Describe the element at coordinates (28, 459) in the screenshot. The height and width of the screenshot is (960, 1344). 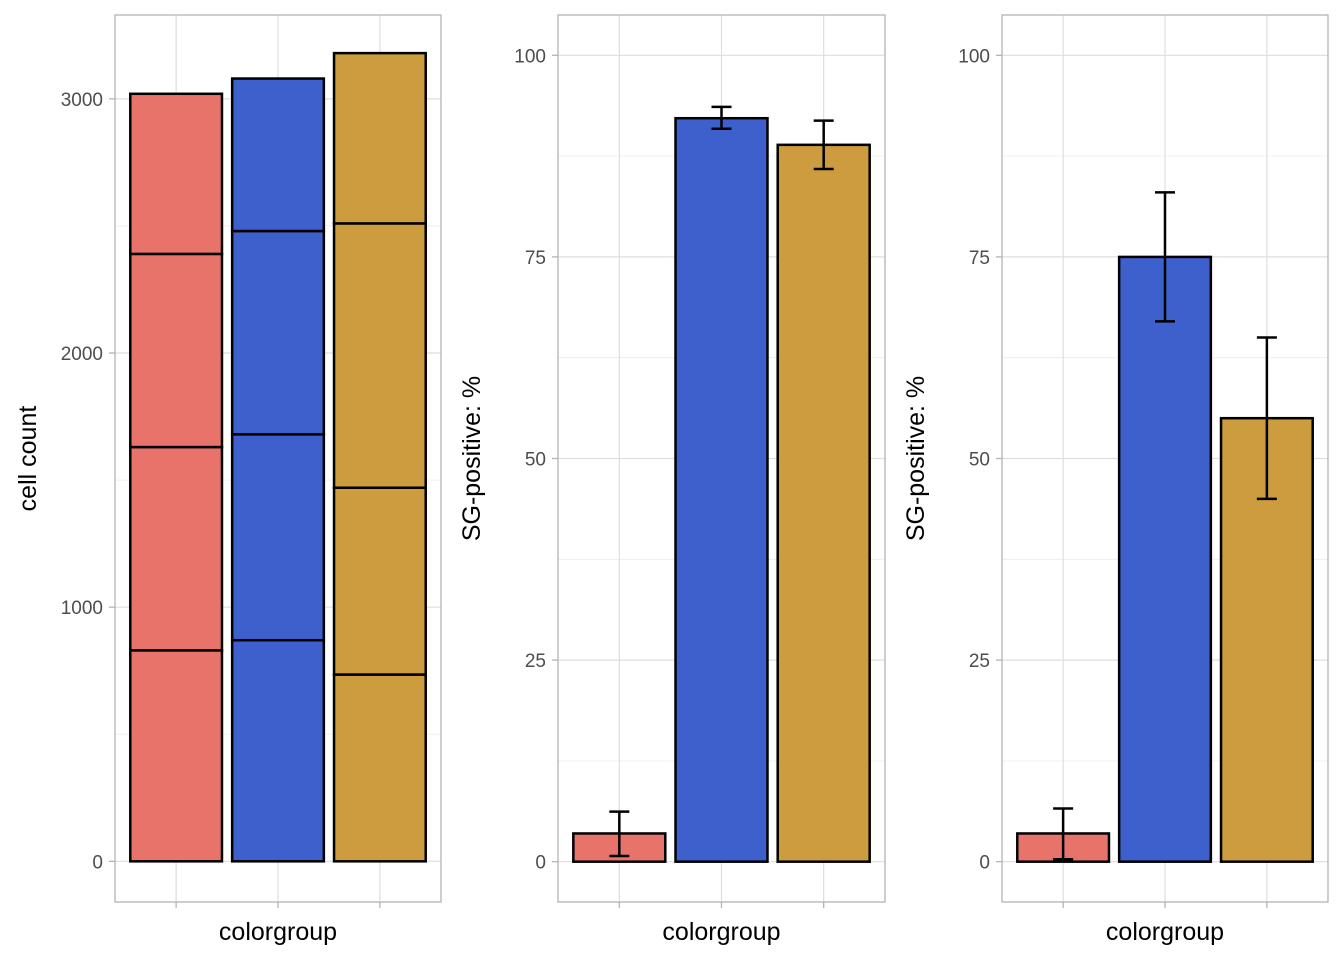
I see `y-axis-title: cell count` at that location.